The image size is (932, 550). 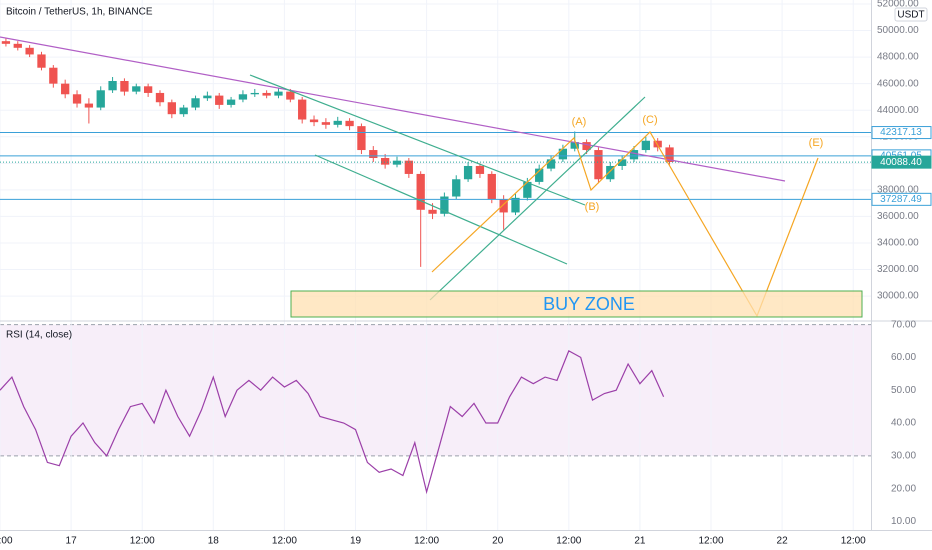 I want to click on y-tick-label: 48000.00, so click(x=898, y=57).